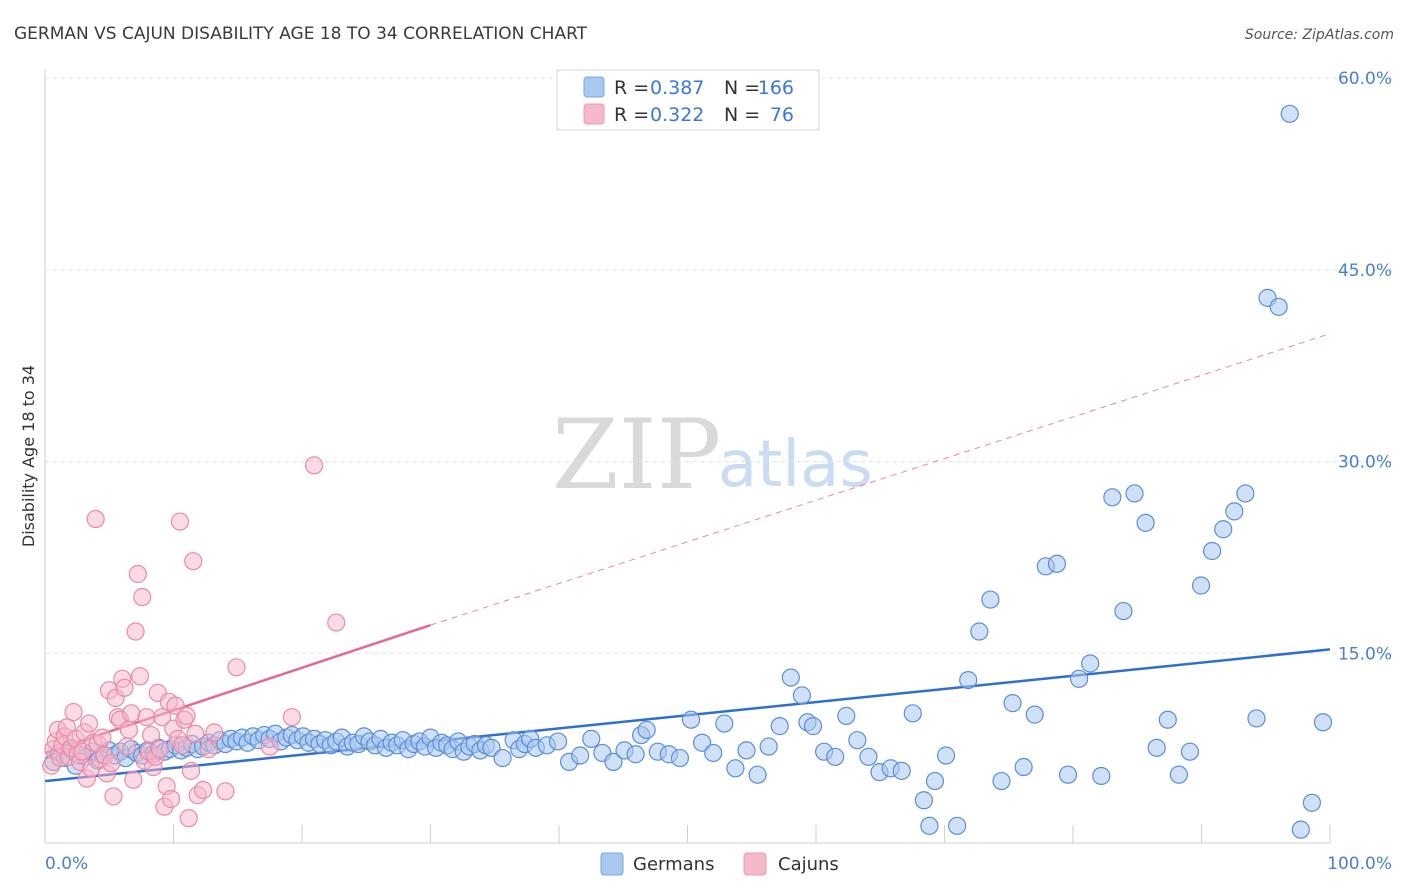  What do you see at coordinates (742, 88) in the screenshot?
I see `legend-n-label-german: N =` at bounding box center [742, 88].